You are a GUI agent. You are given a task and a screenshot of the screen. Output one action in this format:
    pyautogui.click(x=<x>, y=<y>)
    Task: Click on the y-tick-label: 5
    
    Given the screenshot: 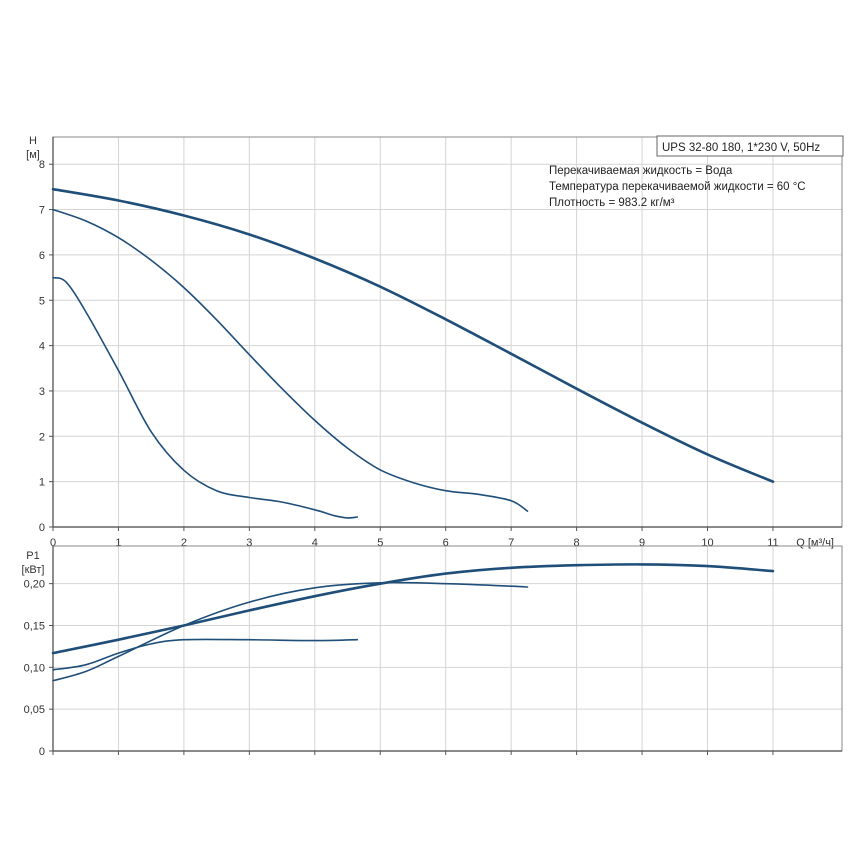 What is the action you would take?
    pyautogui.click(x=42, y=301)
    